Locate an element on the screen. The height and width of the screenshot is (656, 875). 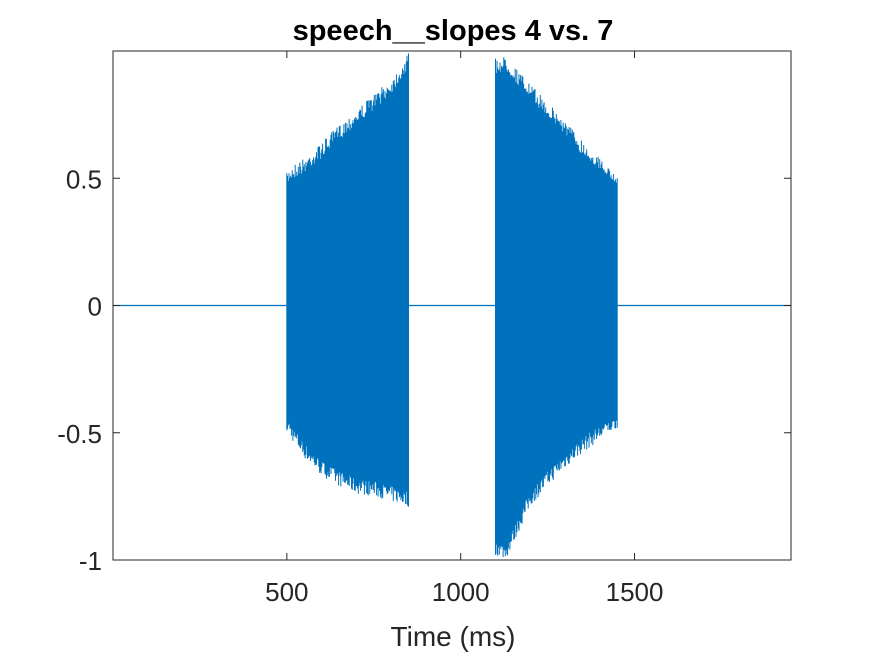
x-tick-label-1500: 1500 is located at coordinates (635, 592).